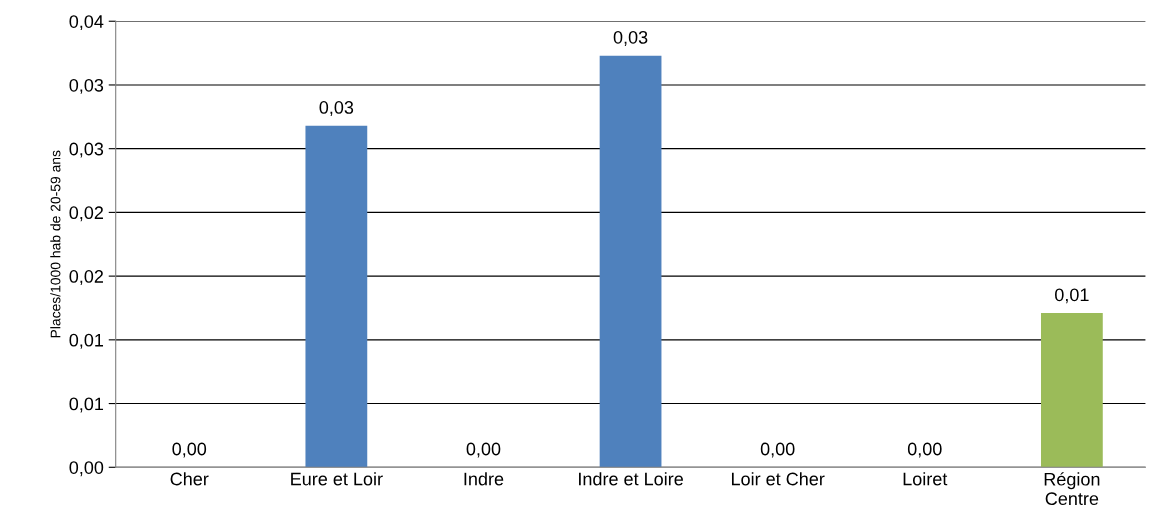  Describe the element at coordinates (189, 479) in the screenshot. I see `x-tick-label: Cher` at that location.